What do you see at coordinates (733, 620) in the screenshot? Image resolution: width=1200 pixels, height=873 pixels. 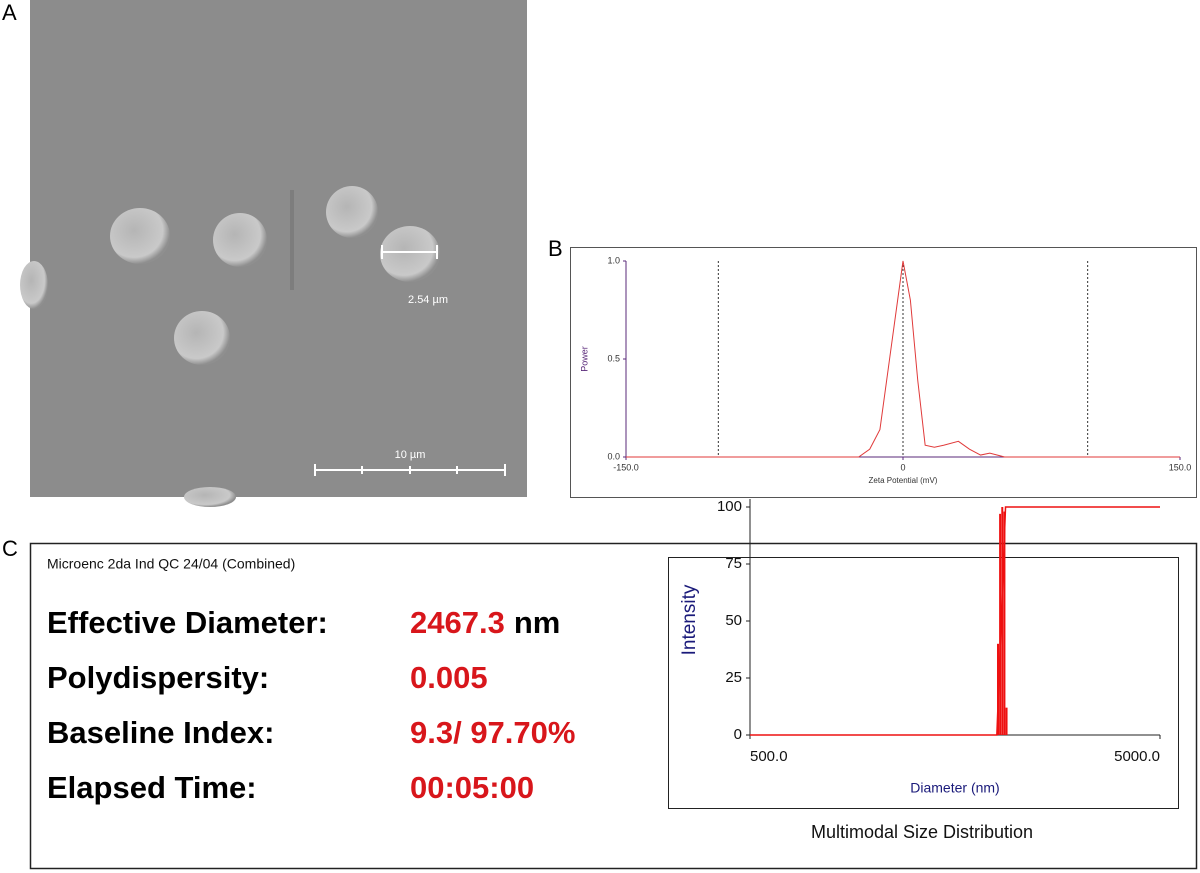 I see `y-tick-label: 50` at bounding box center [733, 620].